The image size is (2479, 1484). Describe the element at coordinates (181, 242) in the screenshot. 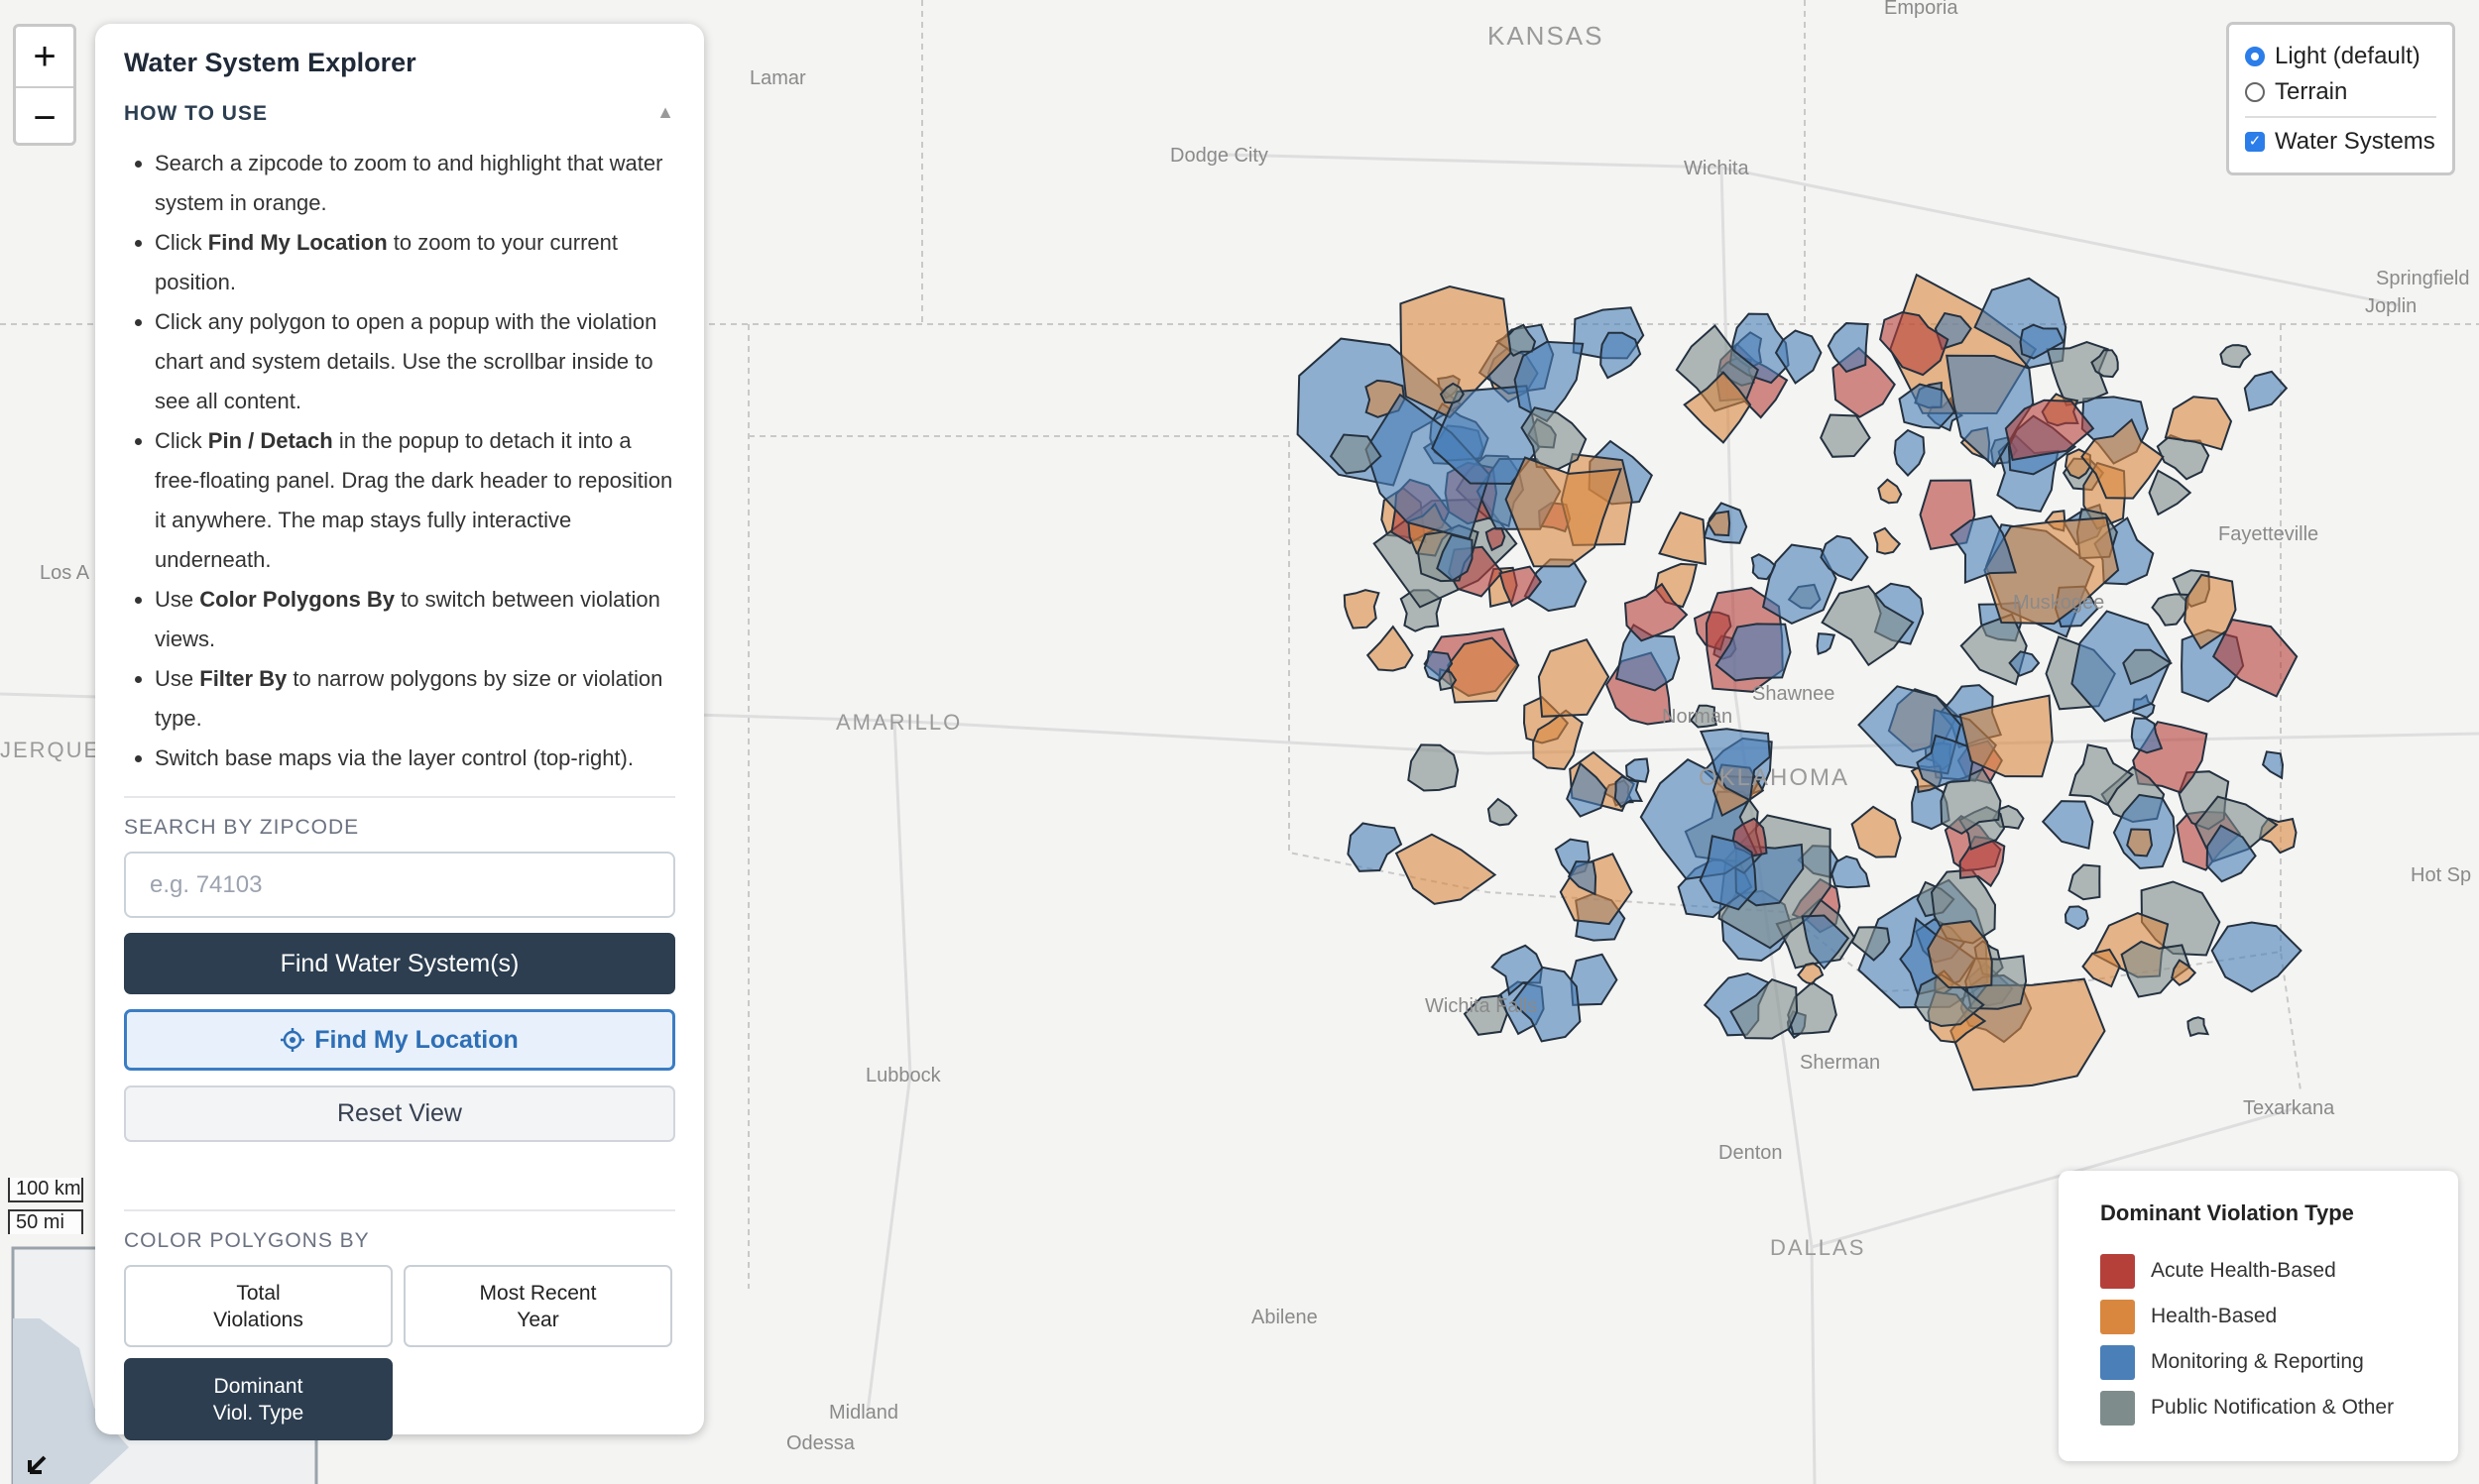

I see `instruction-text: Click` at that location.